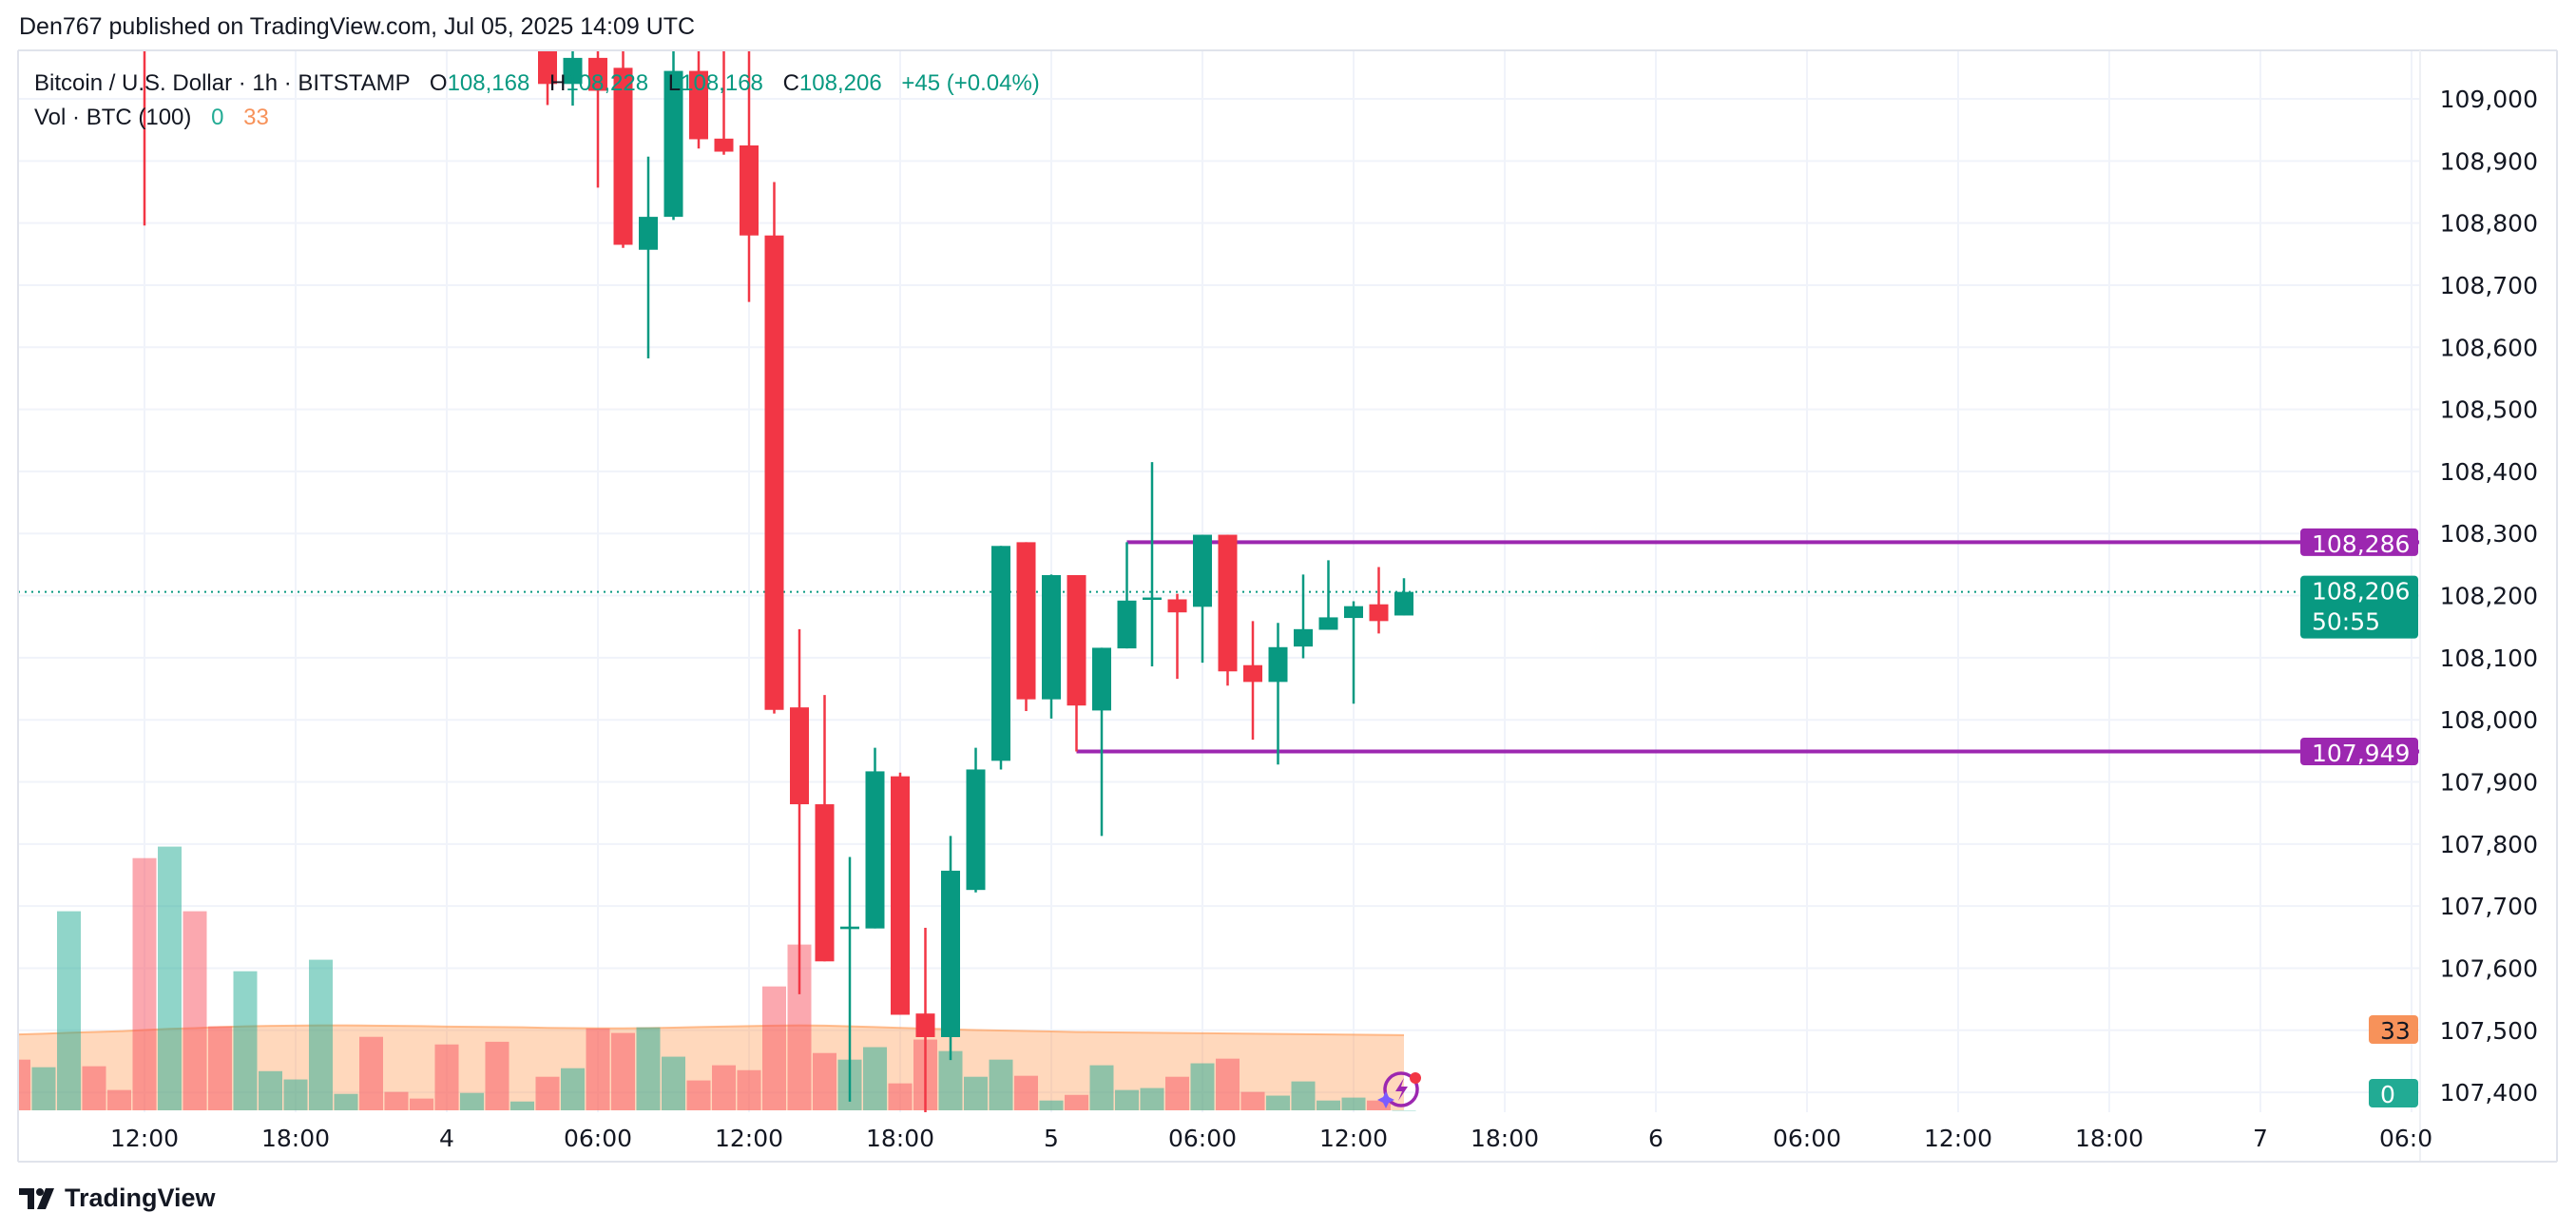 This screenshot has height=1232, width=2576. What do you see at coordinates (722, 83) in the screenshot?
I see `low-value: 108,168` at bounding box center [722, 83].